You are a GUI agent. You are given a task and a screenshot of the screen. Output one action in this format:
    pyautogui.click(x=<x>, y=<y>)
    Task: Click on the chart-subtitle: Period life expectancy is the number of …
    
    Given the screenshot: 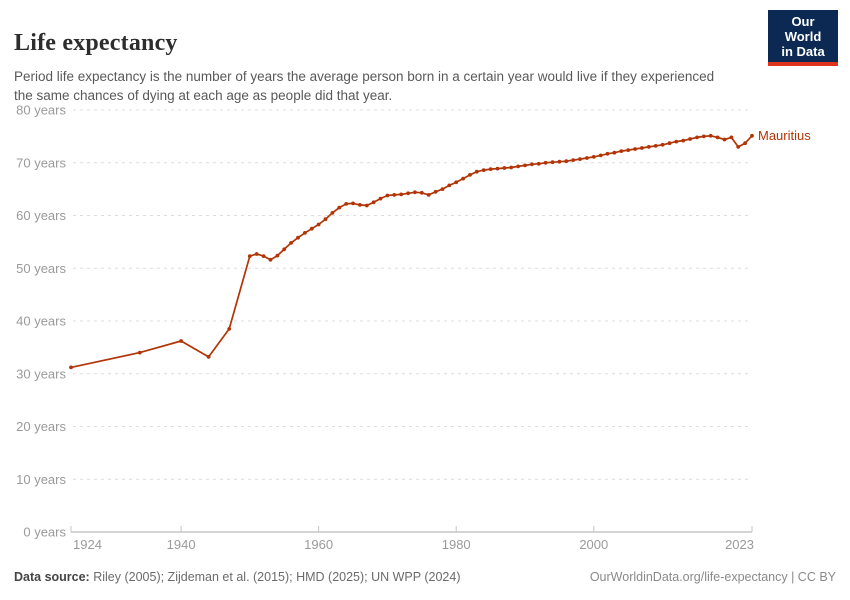 What is the action you would take?
    pyautogui.click(x=364, y=85)
    